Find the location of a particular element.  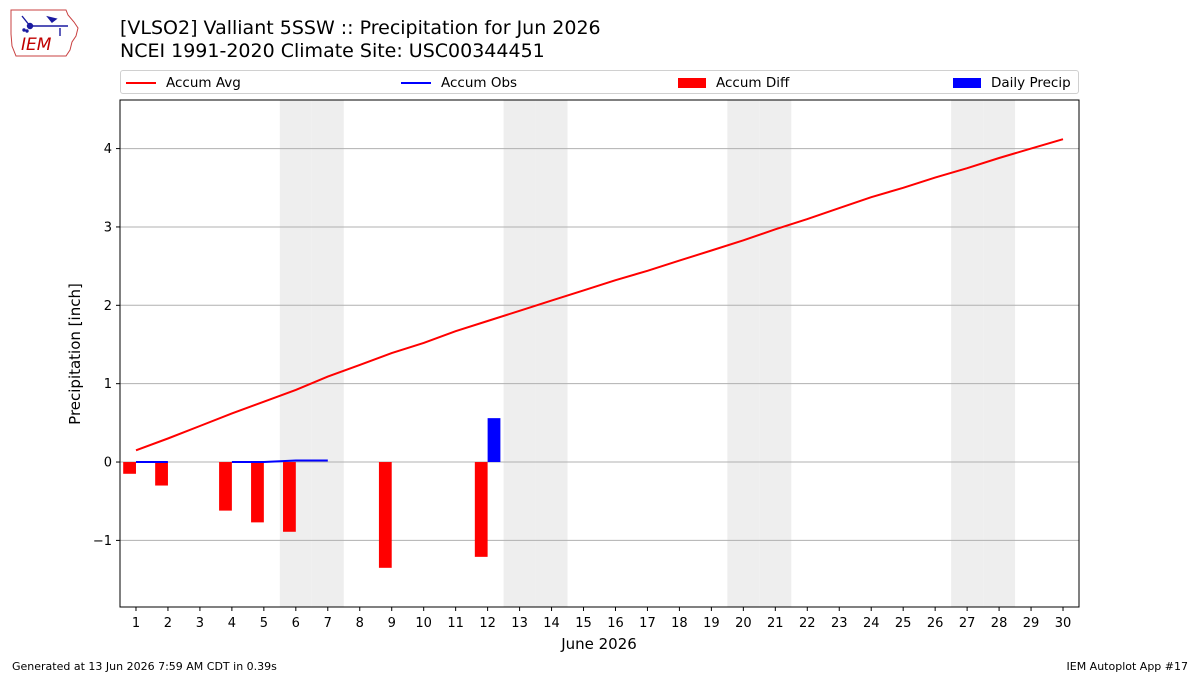

x-tick-label: 28 is located at coordinates (999, 623).